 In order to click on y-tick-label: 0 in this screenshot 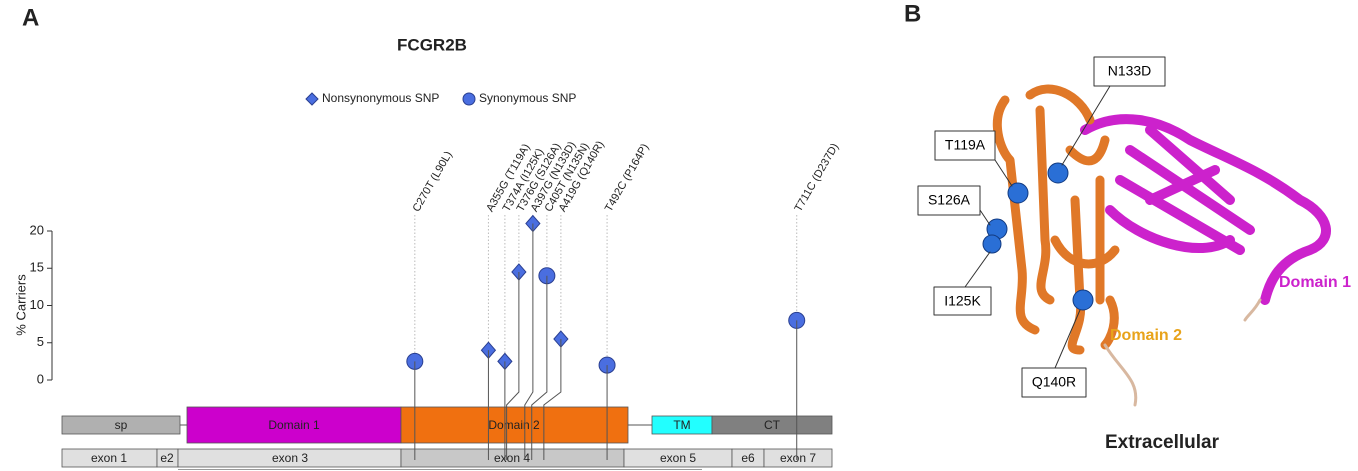, I will do `click(40, 378)`.